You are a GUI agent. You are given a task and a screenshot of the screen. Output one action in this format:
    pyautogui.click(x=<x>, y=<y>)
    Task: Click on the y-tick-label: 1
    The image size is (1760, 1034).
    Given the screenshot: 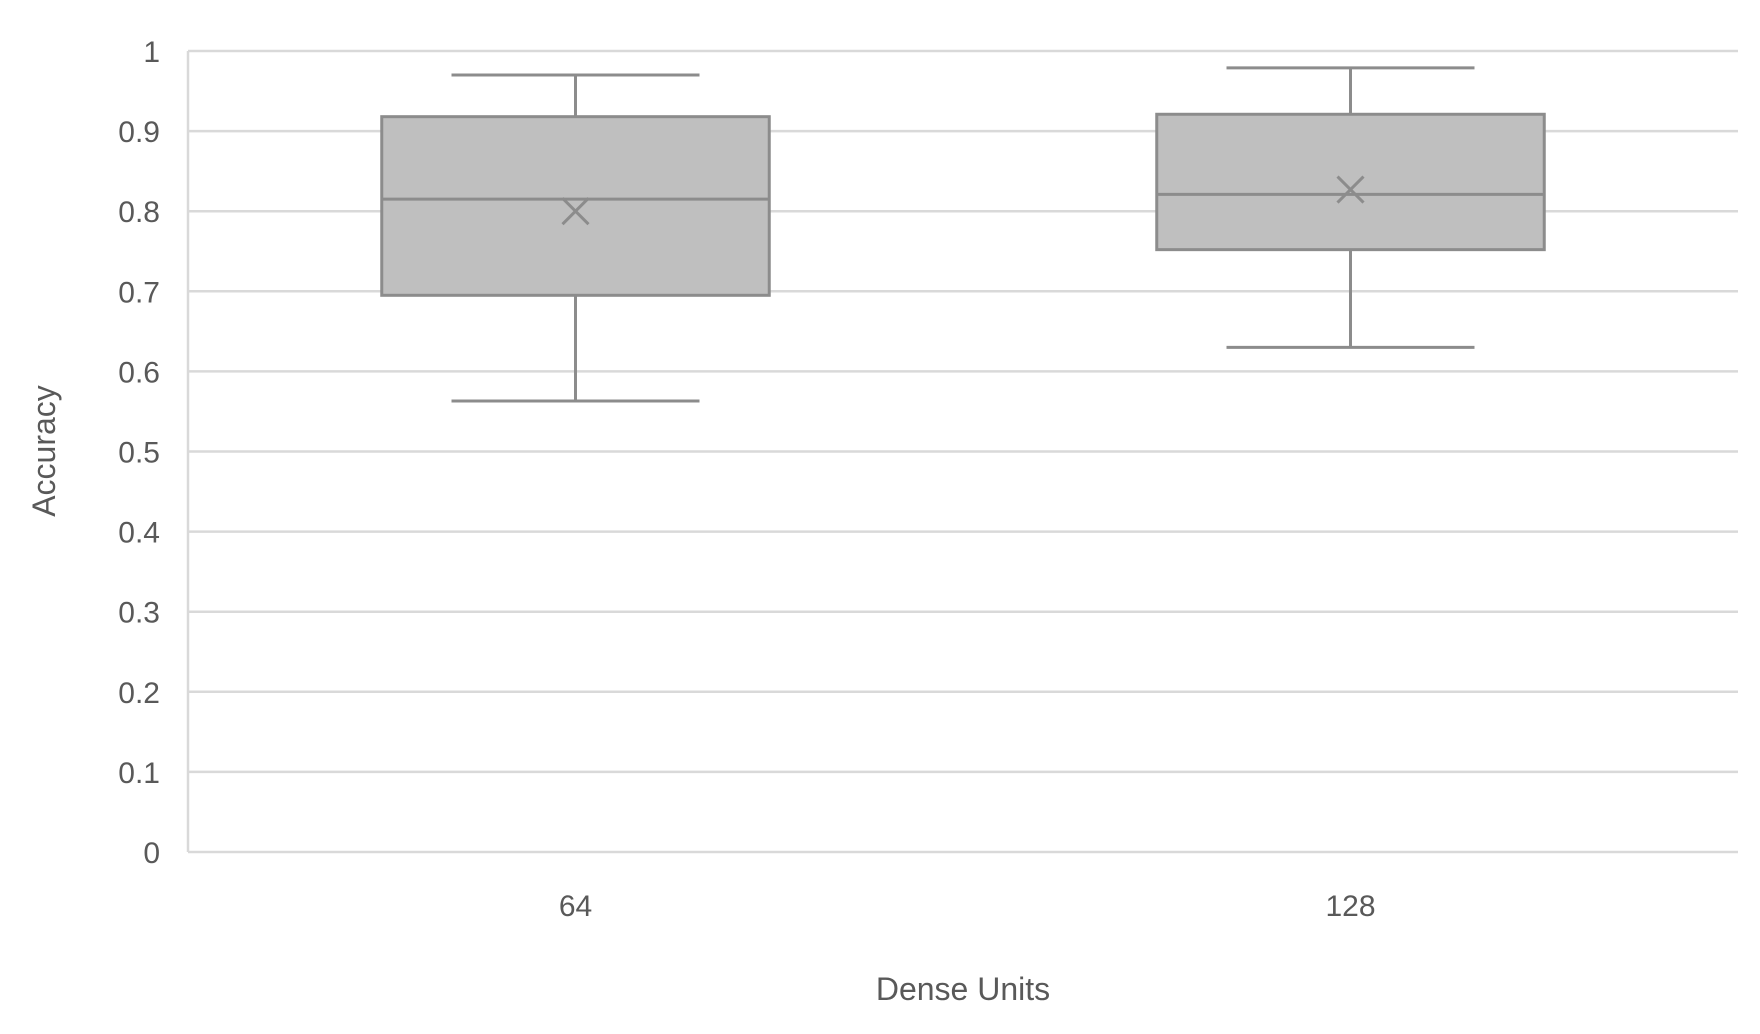 What is the action you would take?
    pyautogui.click(x=151, y=52)
    